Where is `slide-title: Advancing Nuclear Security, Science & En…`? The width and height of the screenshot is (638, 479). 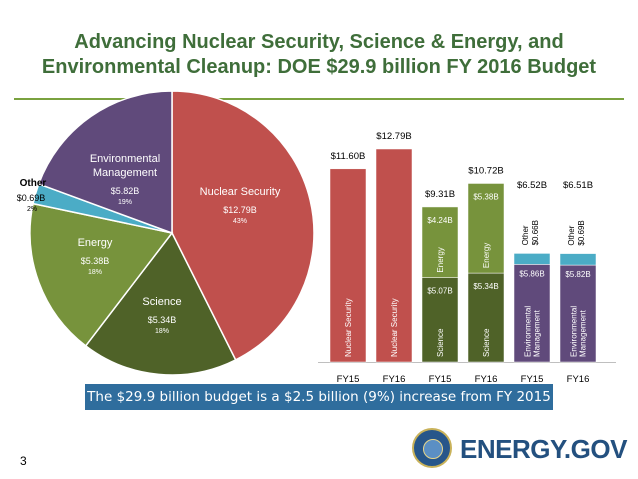 slide-title: Advancing Nuclear Security, Science & En… is located at coordinates (319, 55).